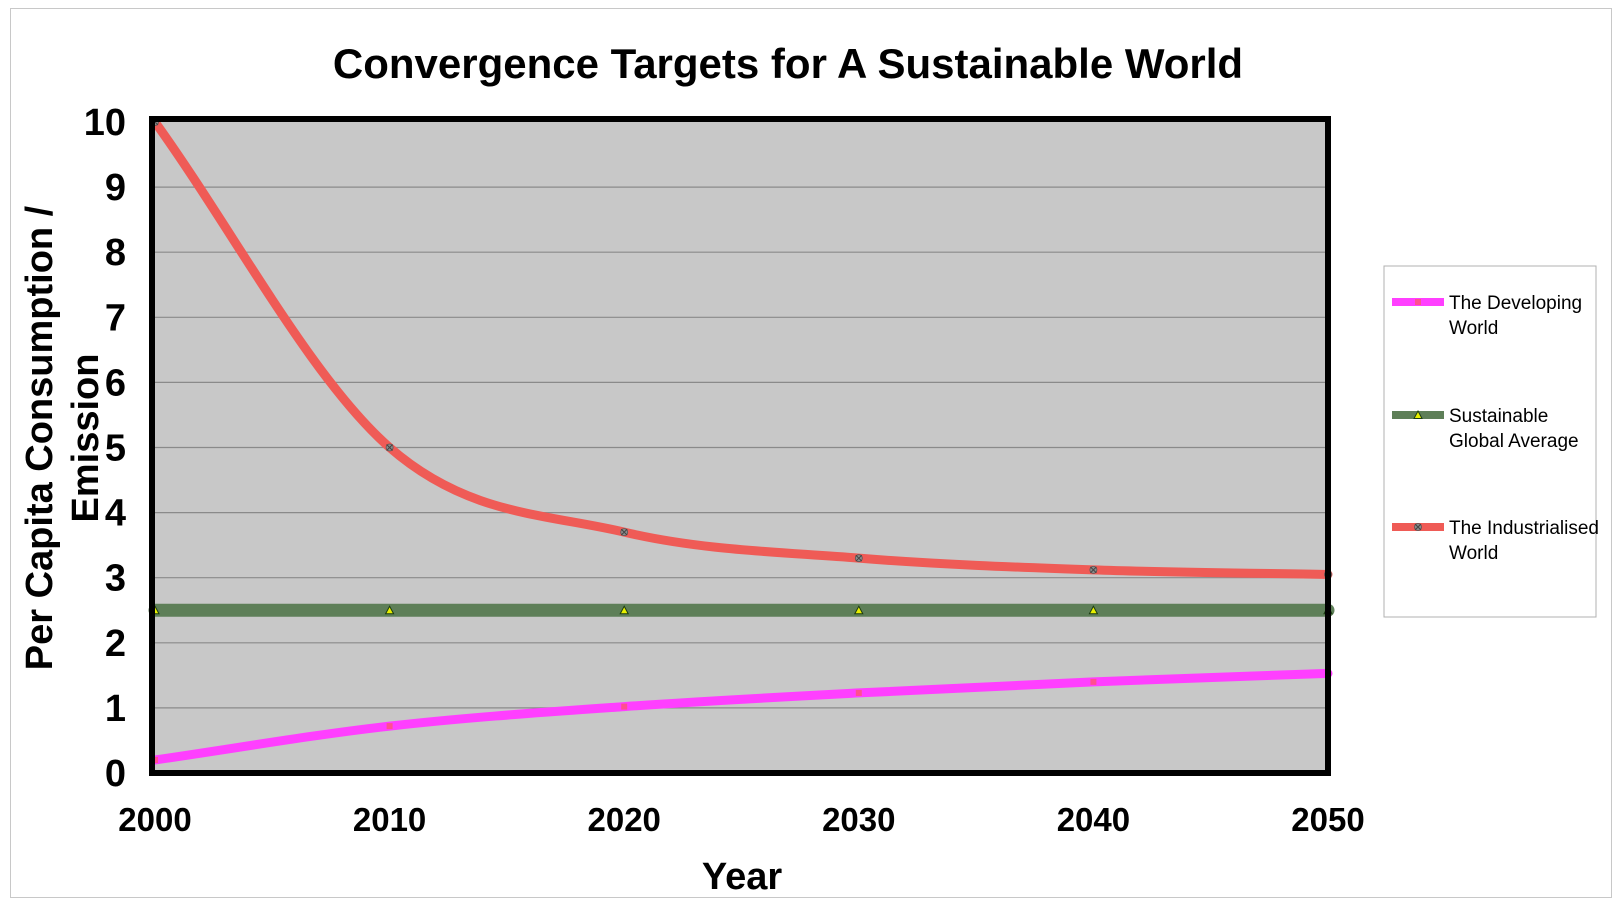  I want to click on y-tick-label: 5, so click(115, 449).